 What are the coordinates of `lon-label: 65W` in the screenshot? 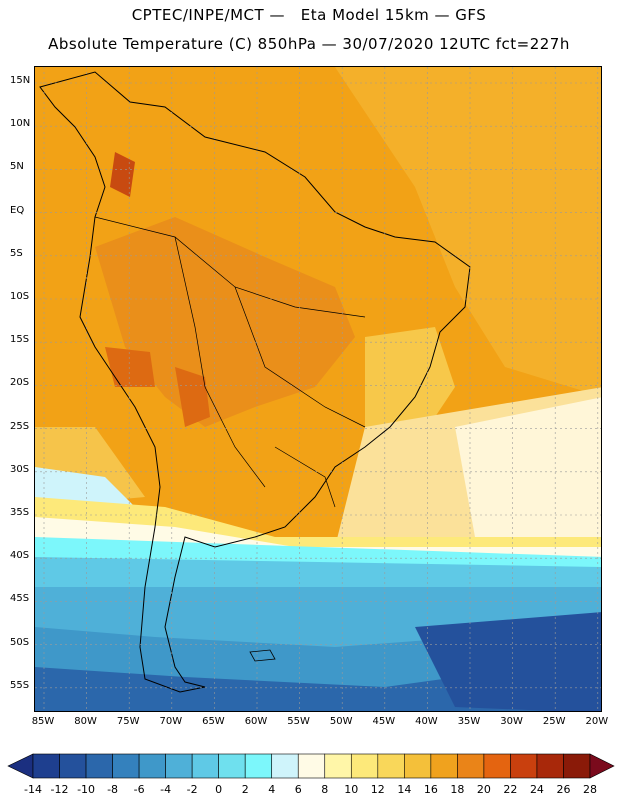 It's located at (213, 721).